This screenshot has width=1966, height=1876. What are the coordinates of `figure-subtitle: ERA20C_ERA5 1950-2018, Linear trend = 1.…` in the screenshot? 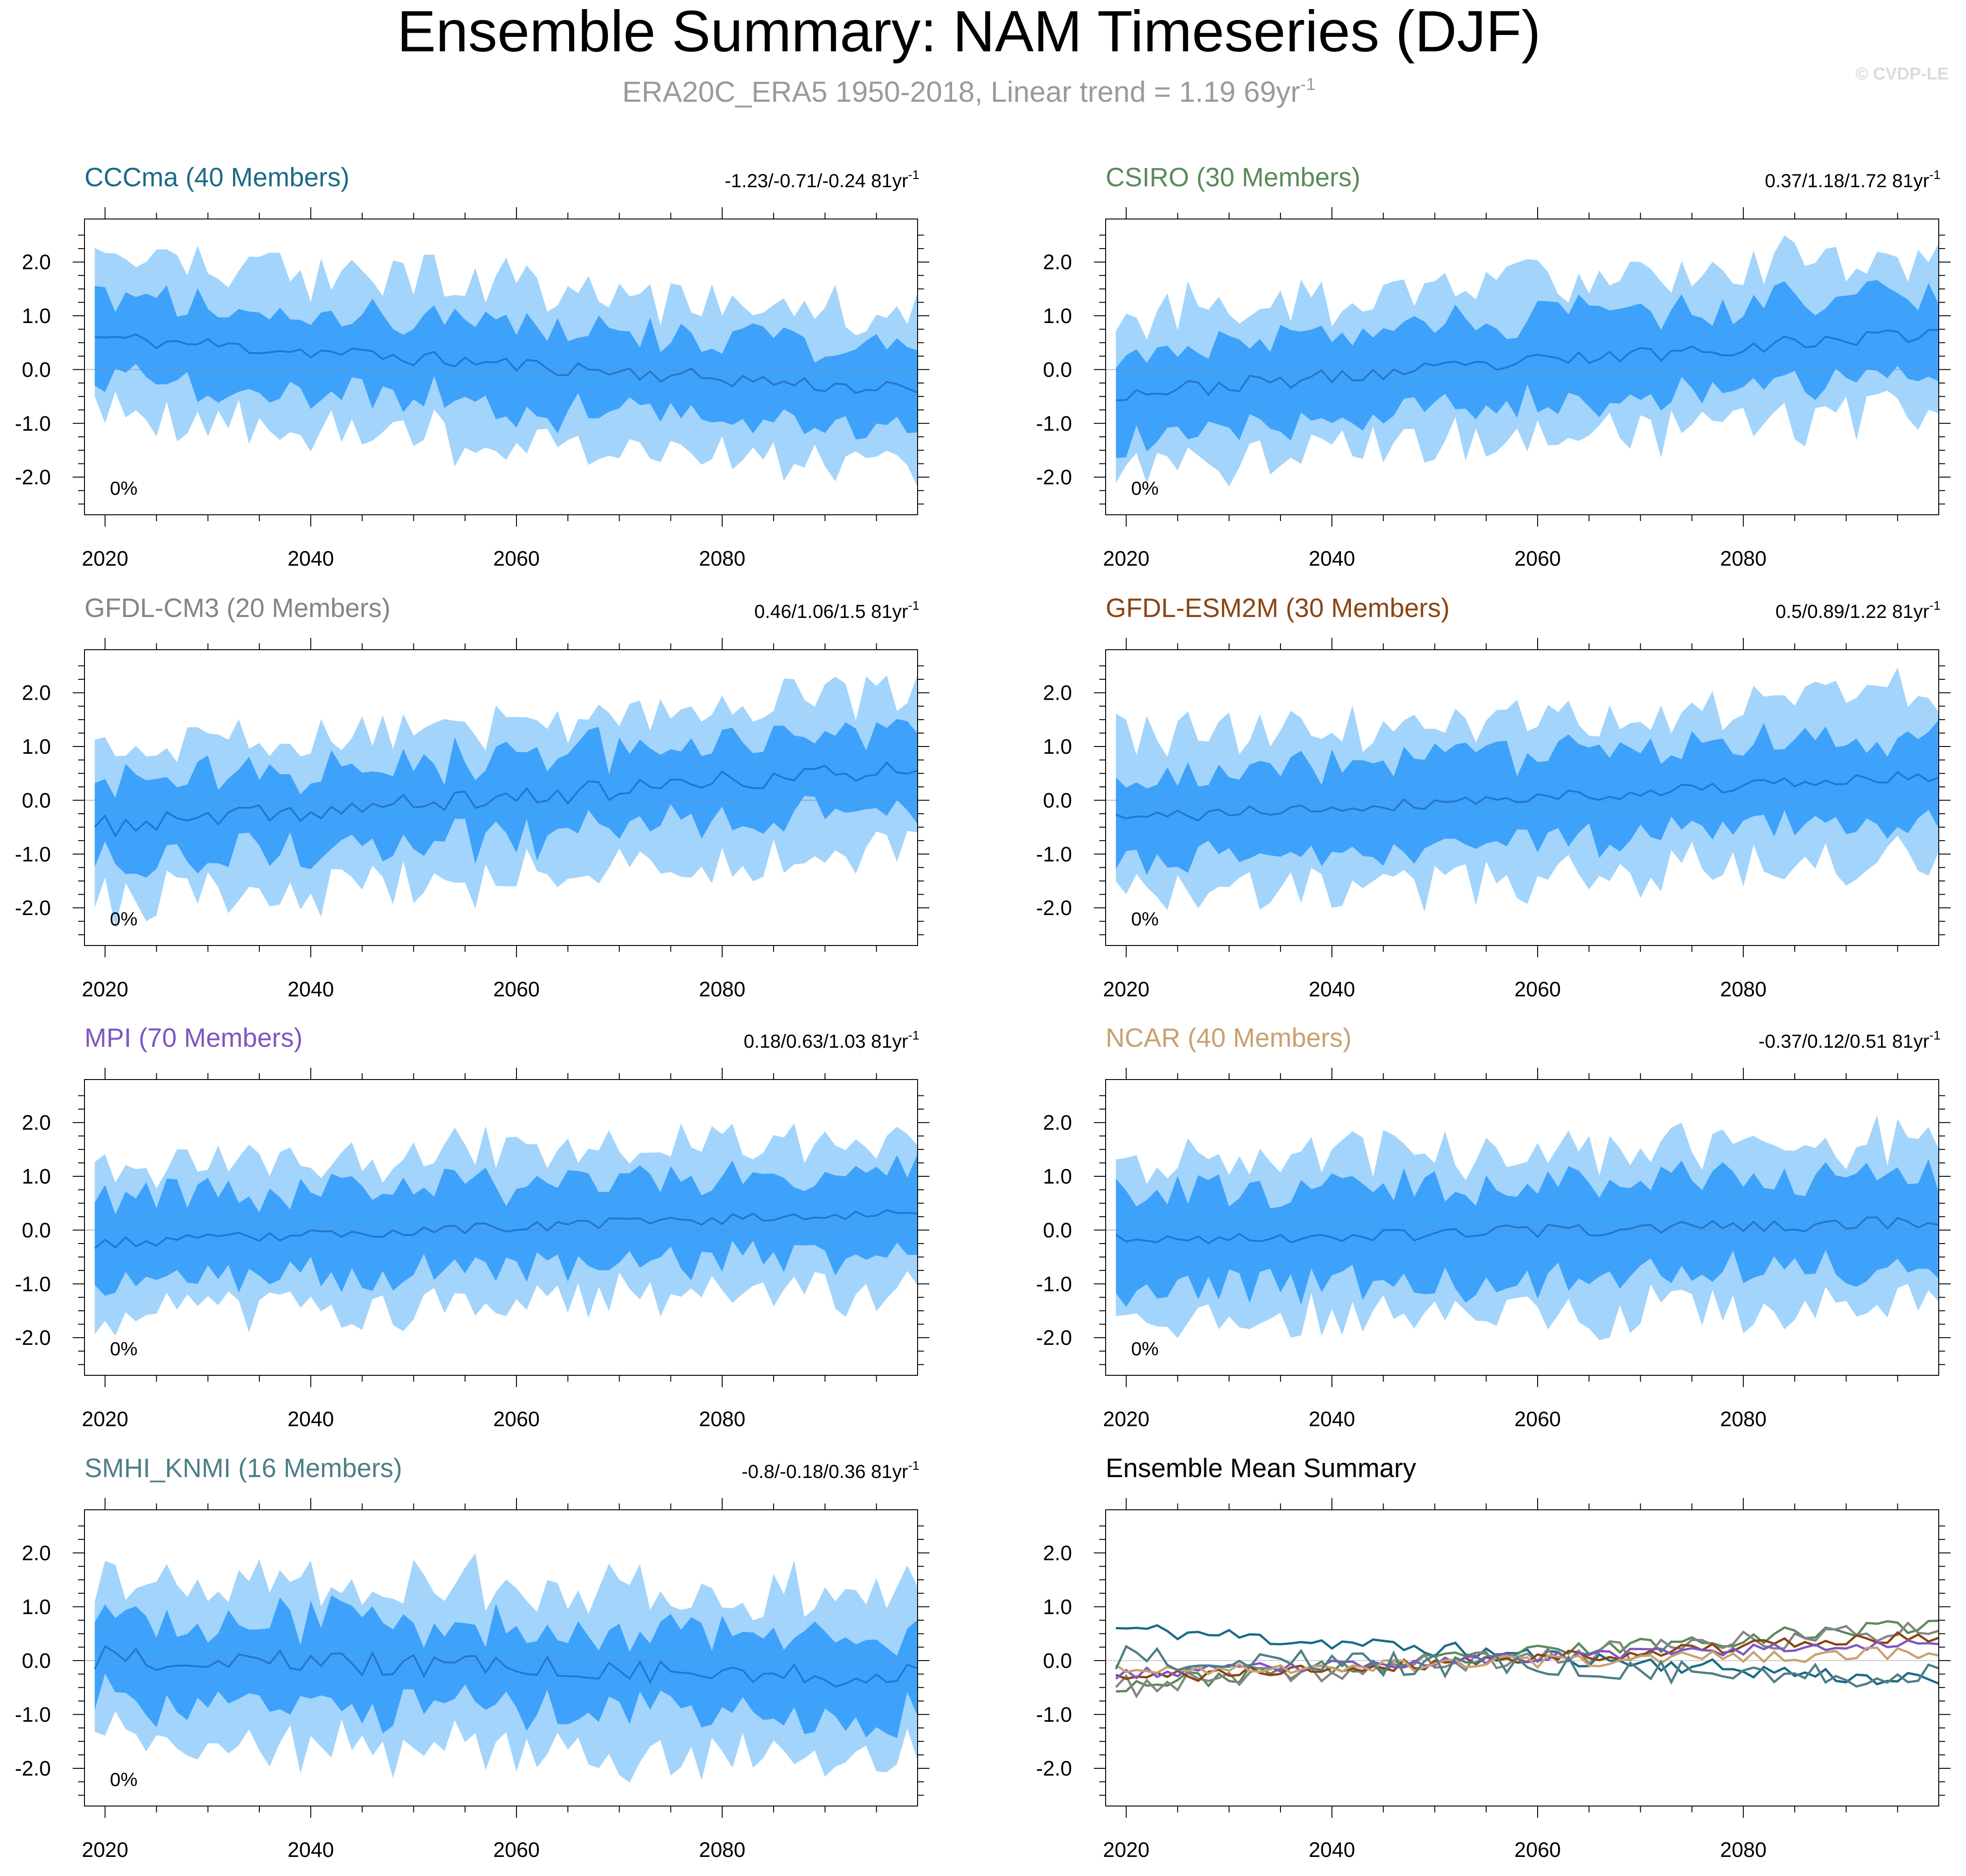 It's located at (969, 92).